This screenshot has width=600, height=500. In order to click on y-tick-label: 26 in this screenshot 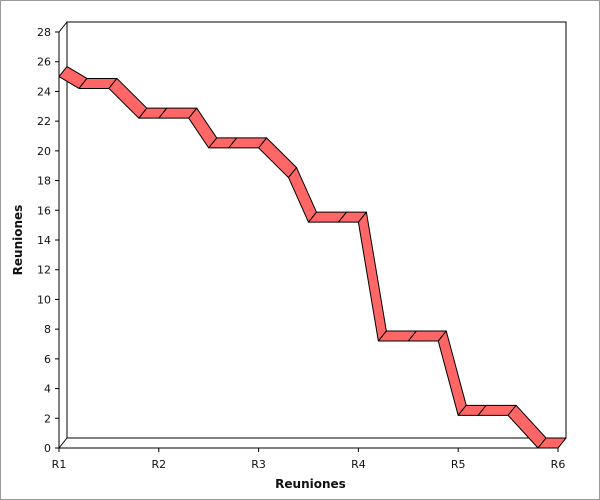, I will do `click(44, 62)`.